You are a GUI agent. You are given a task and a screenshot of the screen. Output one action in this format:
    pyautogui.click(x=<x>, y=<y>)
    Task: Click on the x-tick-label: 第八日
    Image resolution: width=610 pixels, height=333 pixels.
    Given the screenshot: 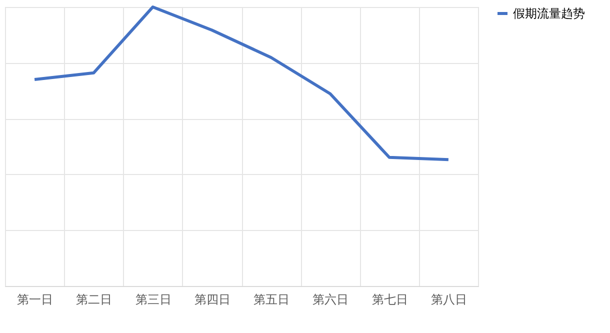 What is the action you would take?
    pyautogui.click(x=448, y=299)
    